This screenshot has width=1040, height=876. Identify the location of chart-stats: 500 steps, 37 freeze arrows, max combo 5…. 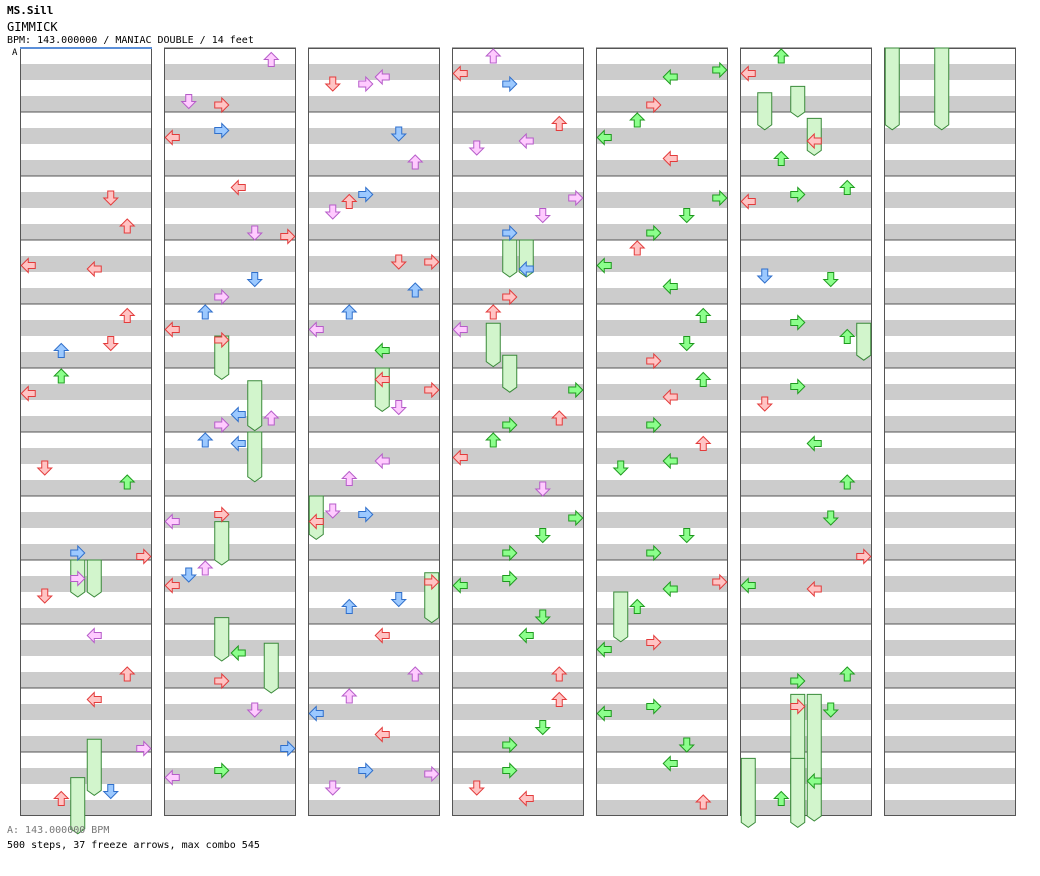
(133, 845).